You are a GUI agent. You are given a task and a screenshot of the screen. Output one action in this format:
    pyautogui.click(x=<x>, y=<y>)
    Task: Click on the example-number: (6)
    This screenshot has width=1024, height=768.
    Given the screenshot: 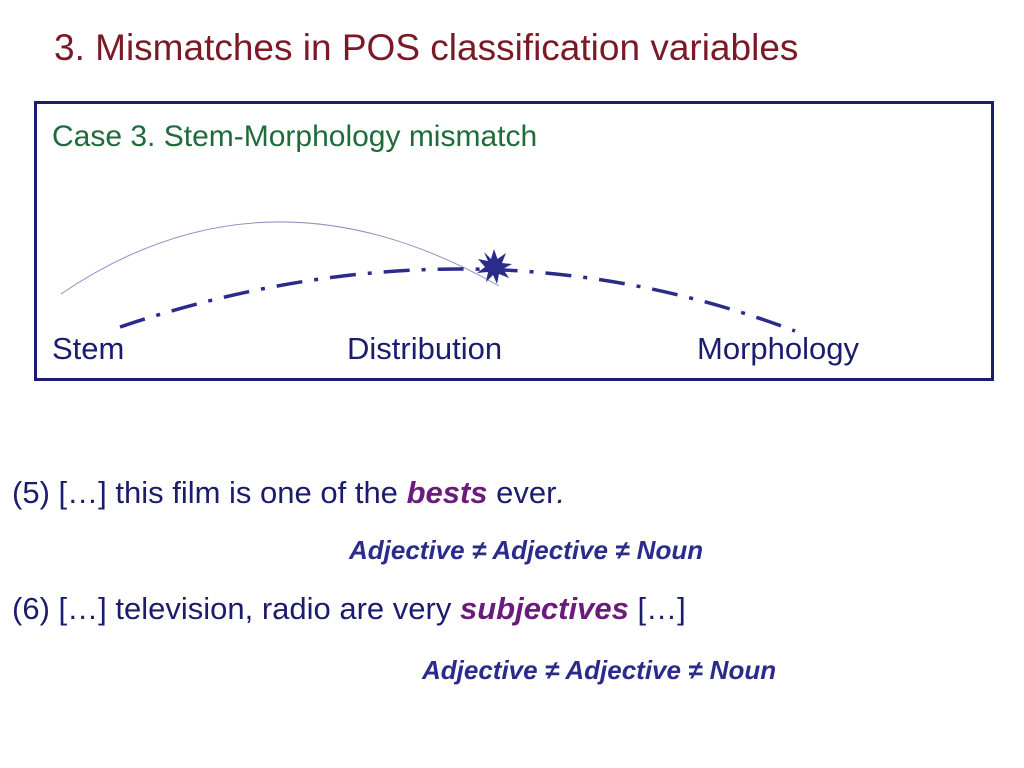 What is the action you would take?
    pyautogui.click(x=31, y=608)
    